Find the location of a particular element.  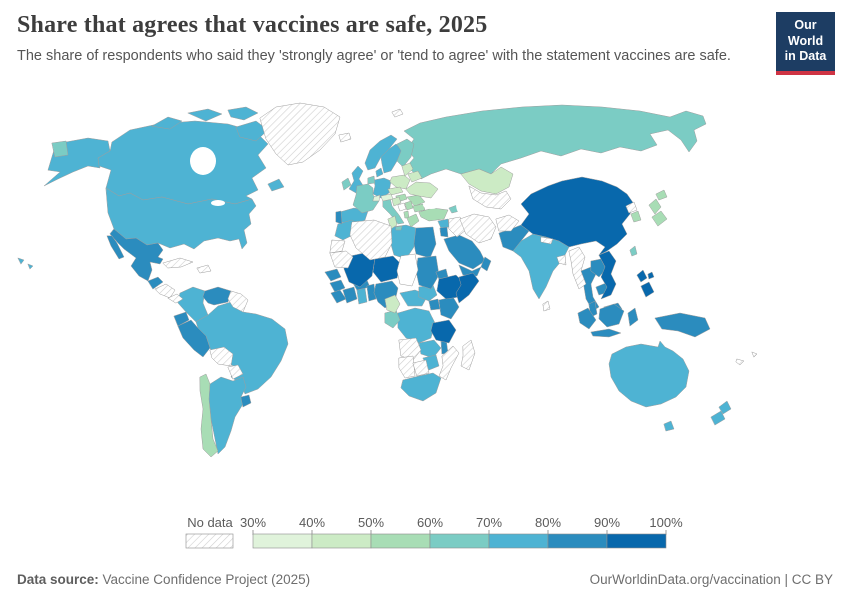

country-egypt is located at coordinates (425, 242).